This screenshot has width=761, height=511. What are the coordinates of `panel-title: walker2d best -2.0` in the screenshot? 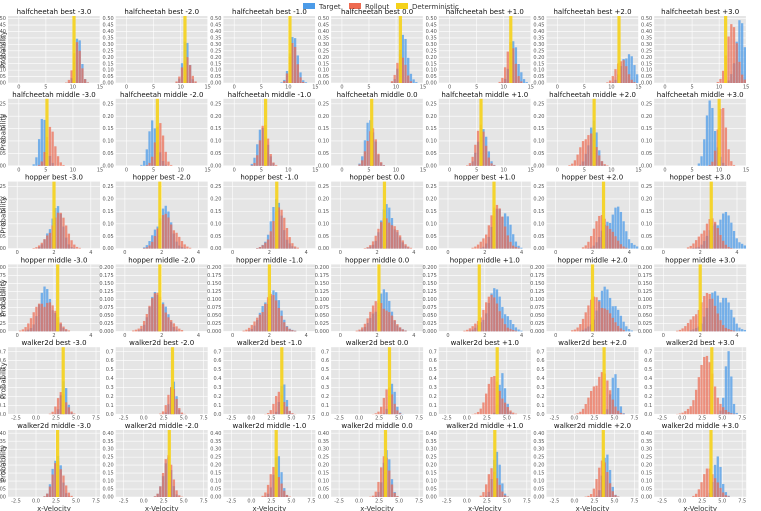 It's located at (161, 343).